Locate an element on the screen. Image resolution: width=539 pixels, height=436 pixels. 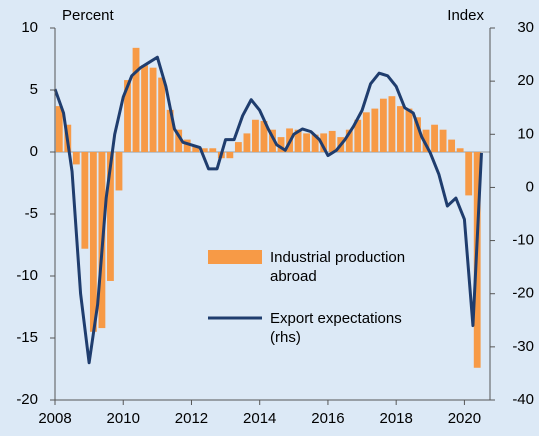
y-tick-label: 10 is located at coordinates (29, 27).